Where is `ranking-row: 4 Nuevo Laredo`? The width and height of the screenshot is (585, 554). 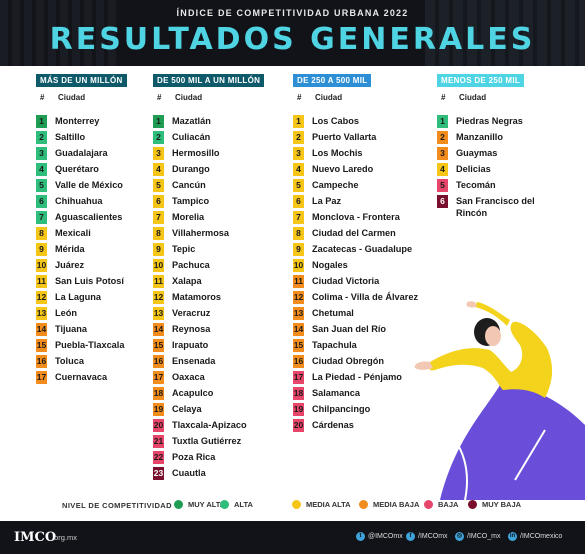
ranking-row: 4 Nuevo Laredo is located at coordinates (355, 171).